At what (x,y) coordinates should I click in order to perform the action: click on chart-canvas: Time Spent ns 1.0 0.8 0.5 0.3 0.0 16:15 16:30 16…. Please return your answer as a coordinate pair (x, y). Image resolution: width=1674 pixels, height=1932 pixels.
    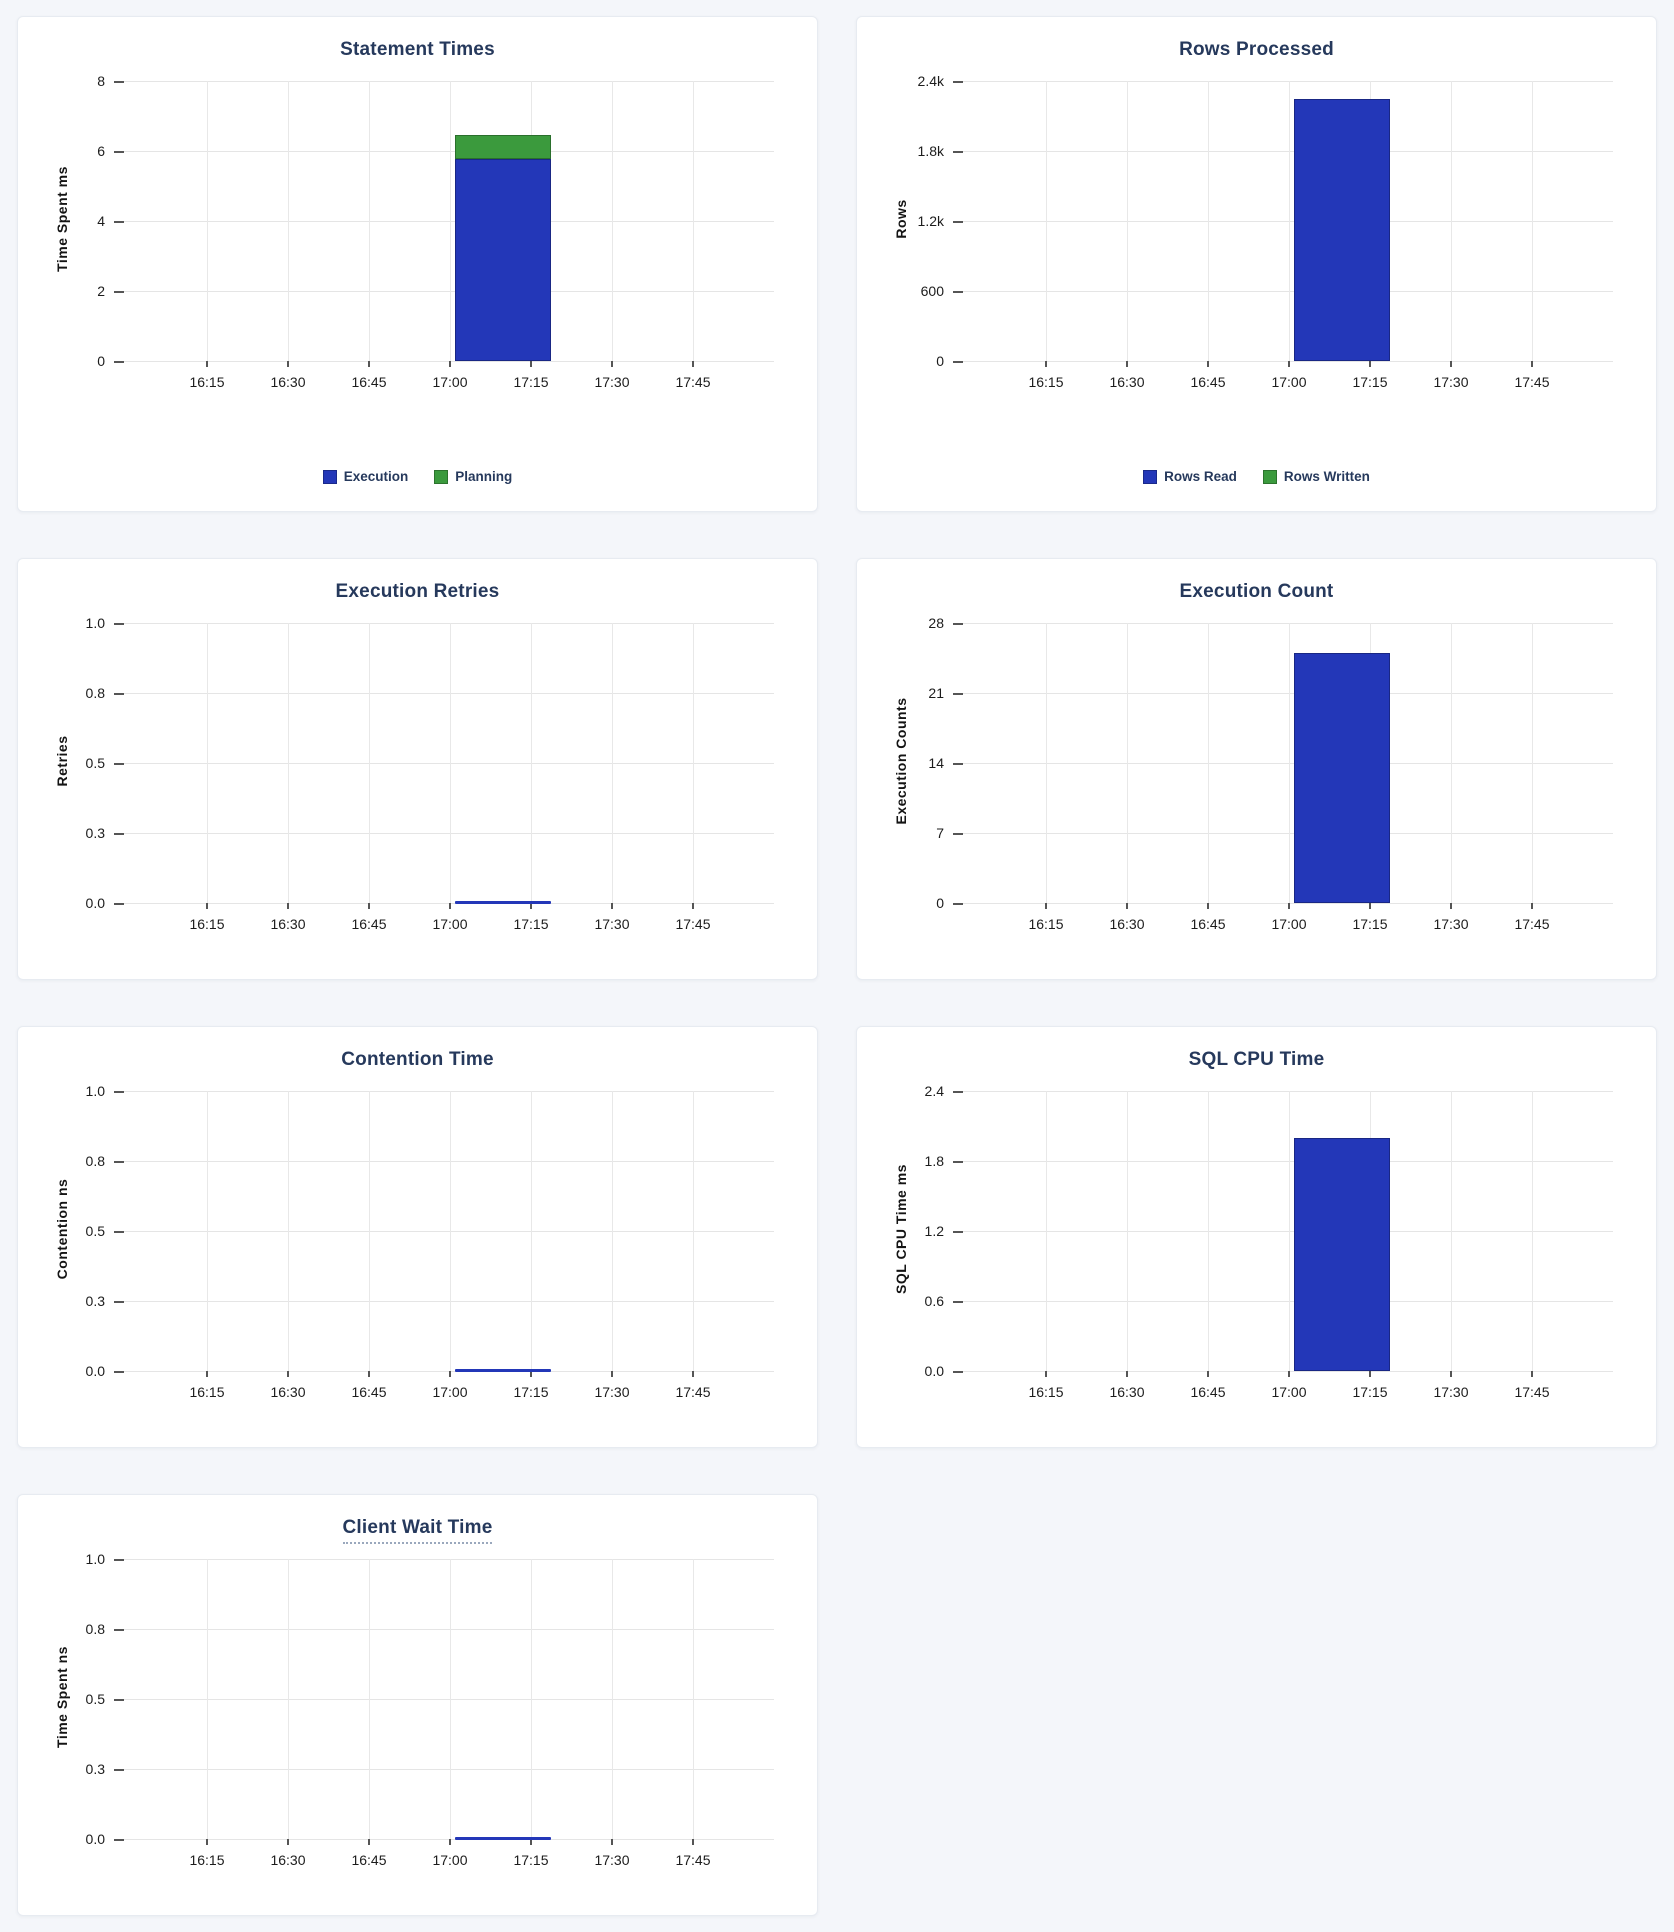
    Looking at the image, I should click on (417, 1705).